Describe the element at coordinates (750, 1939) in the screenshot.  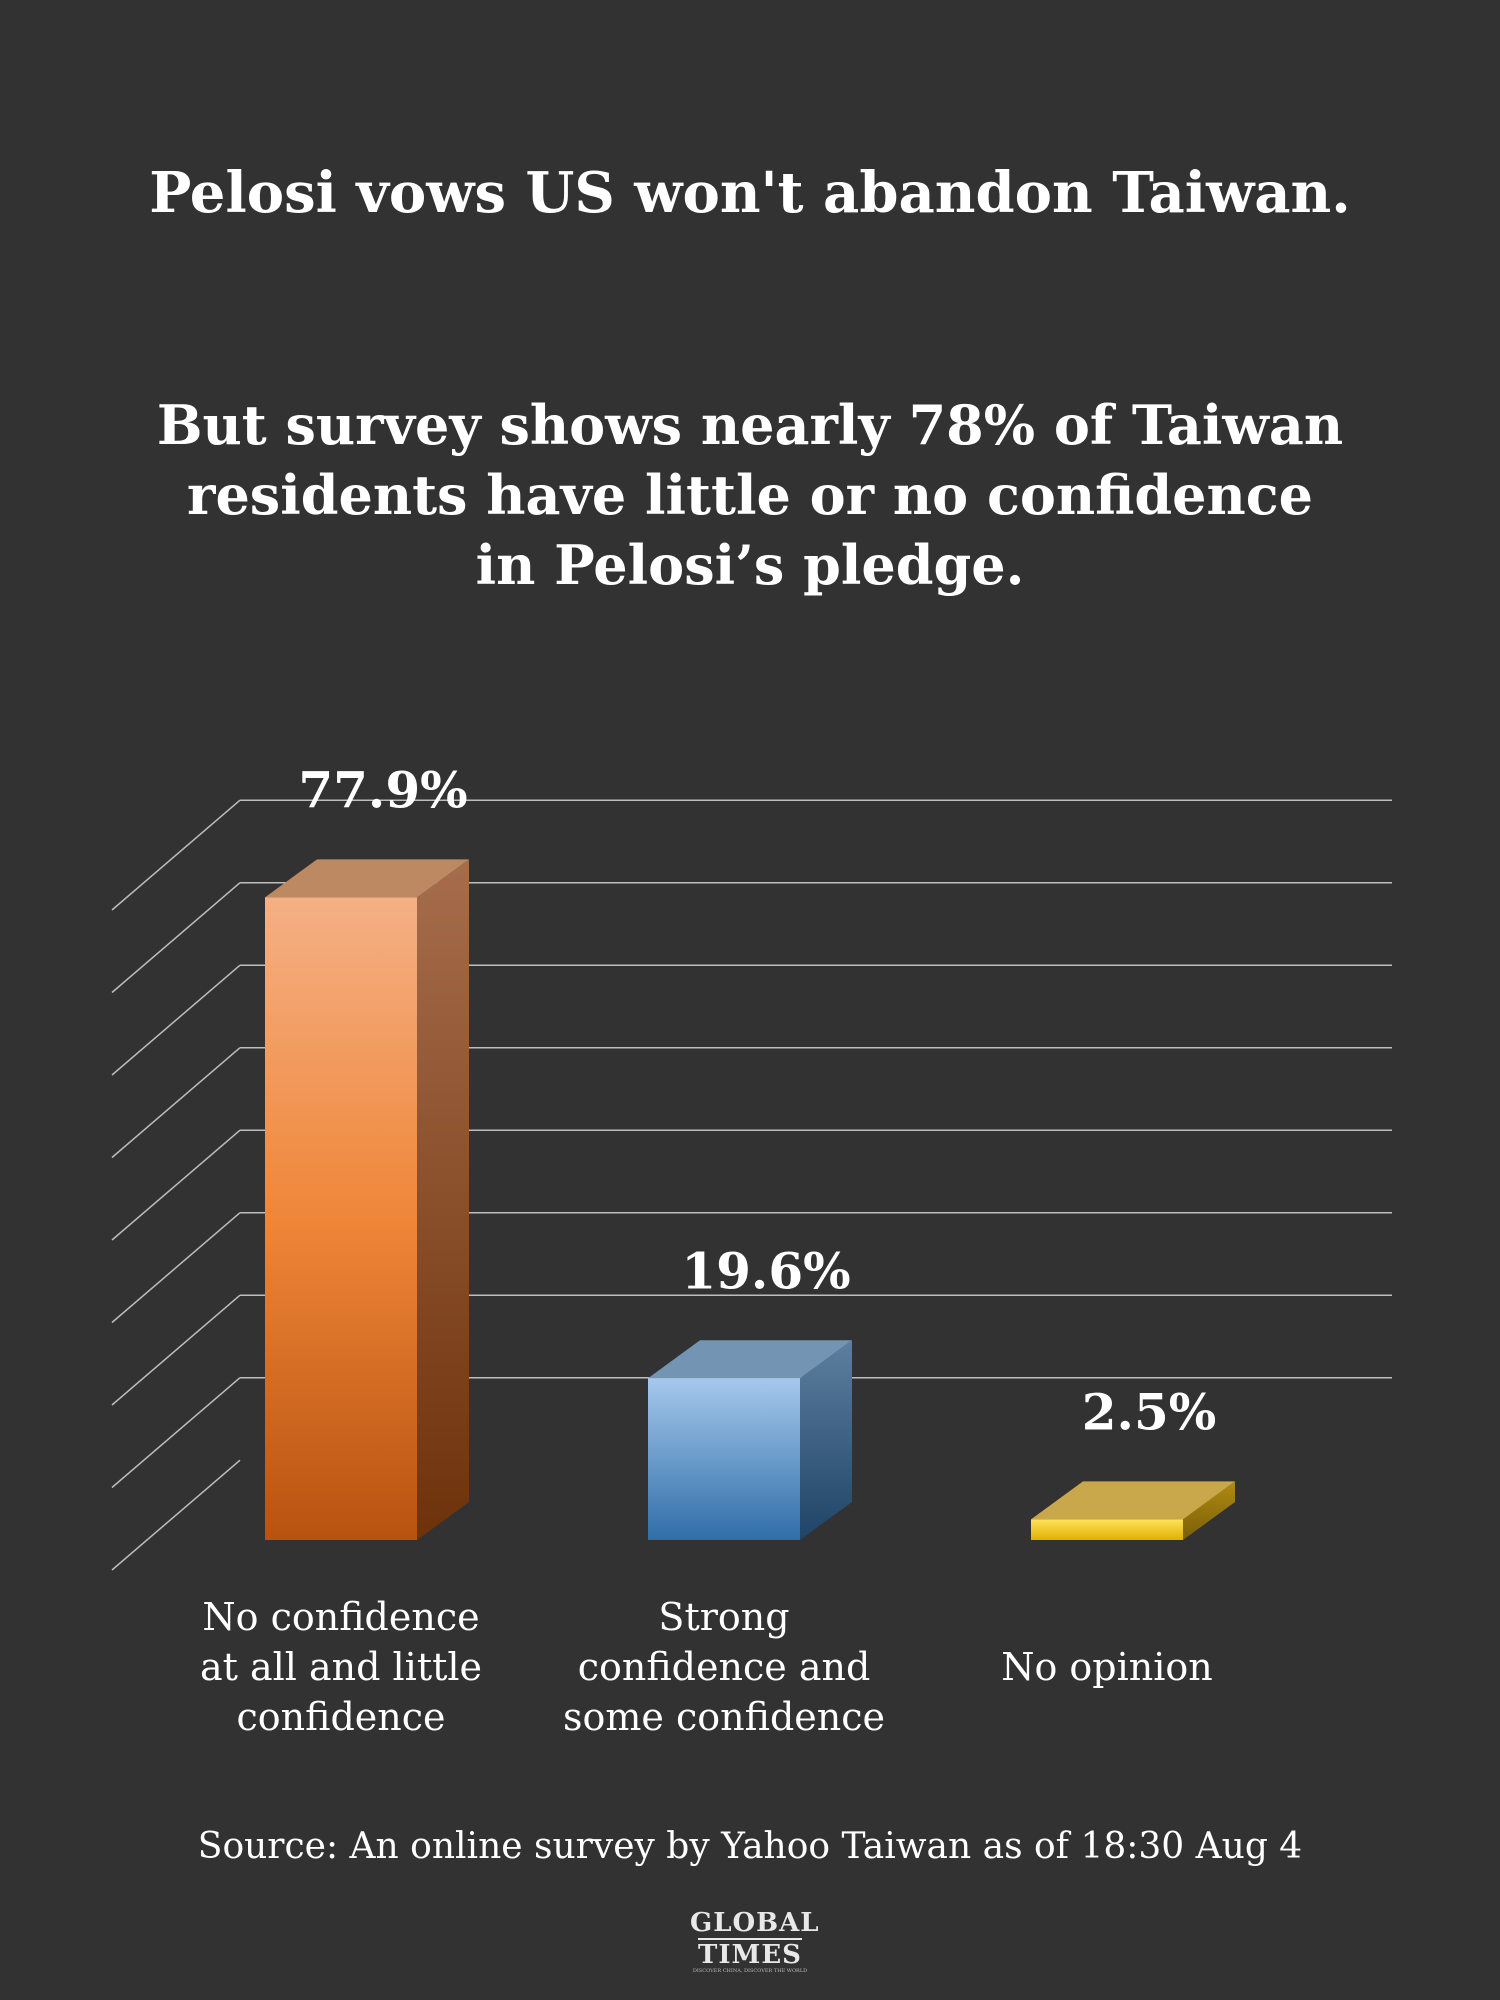
I see `logo-divider` at that location.